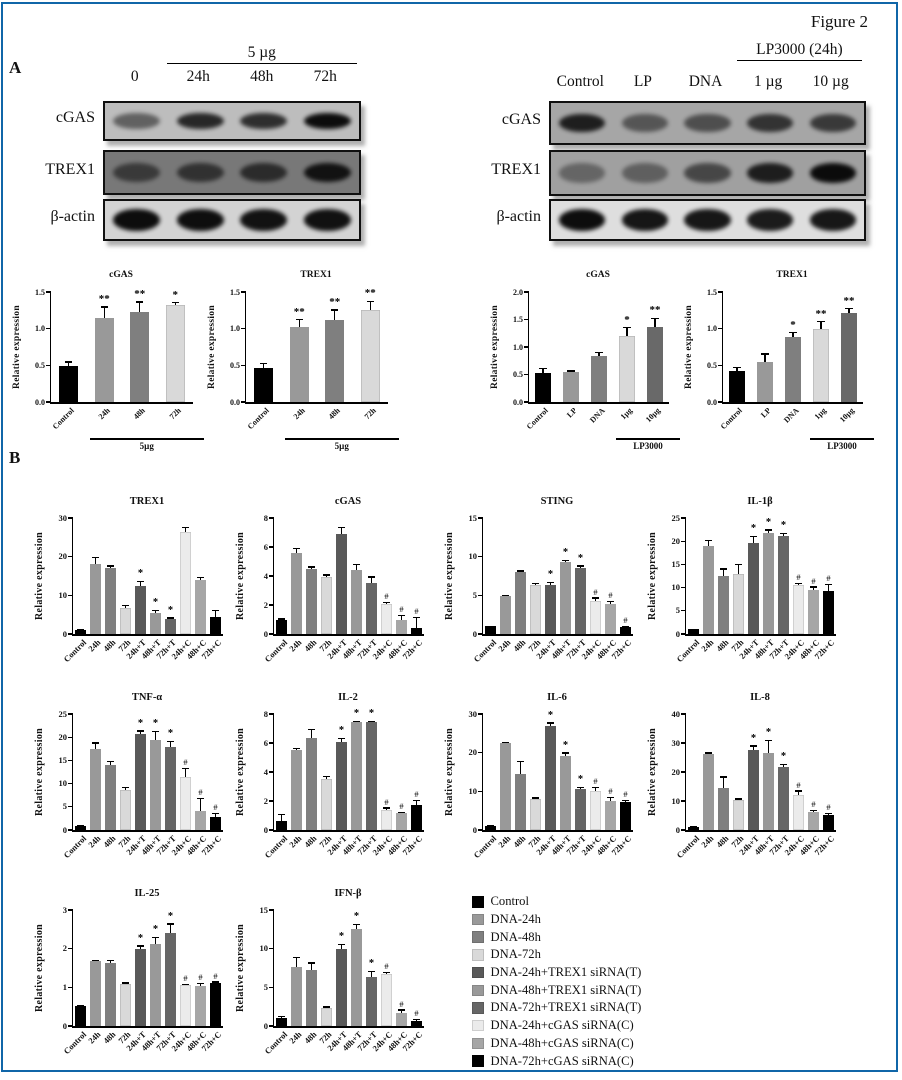  I want to click on legend-label: DNA-72h, so click(515, 954).